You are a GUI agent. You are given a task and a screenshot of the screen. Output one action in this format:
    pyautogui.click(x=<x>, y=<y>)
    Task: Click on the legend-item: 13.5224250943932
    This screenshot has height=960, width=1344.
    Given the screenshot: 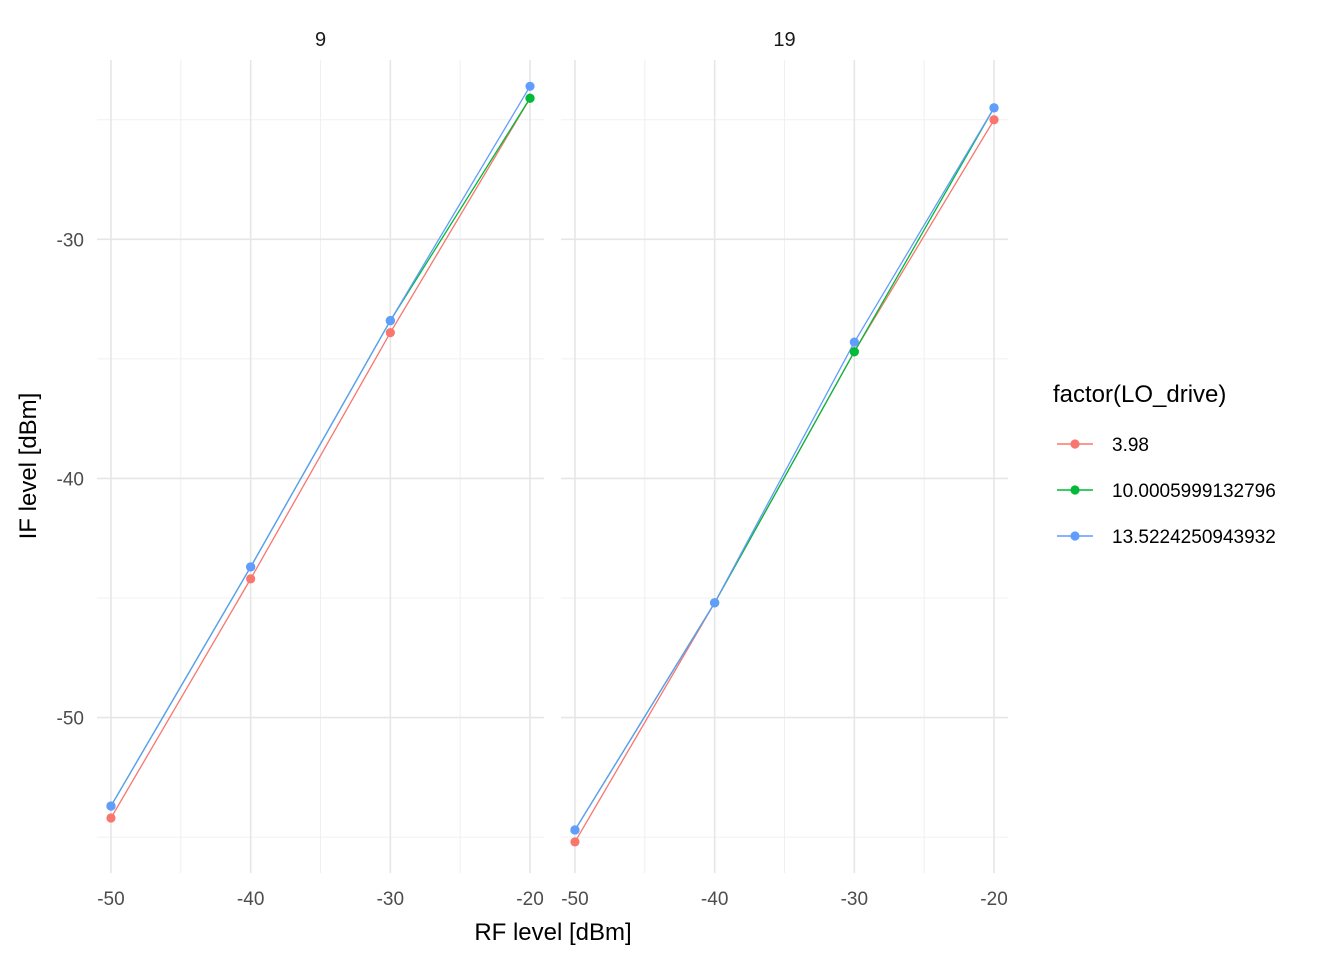 What is the action you would take?
    pyautogui.click(x=1166, y=537)
    